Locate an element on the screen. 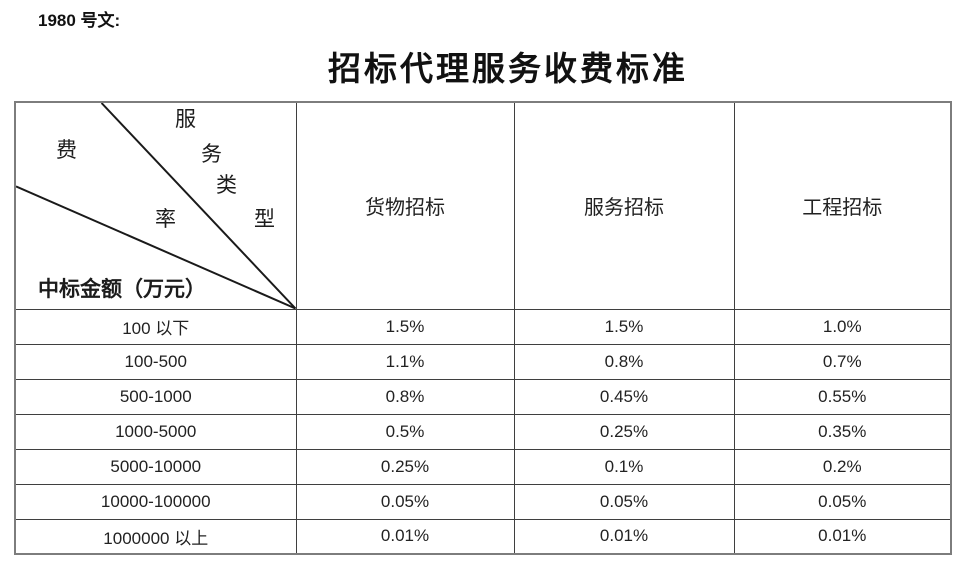  column-header-goods-tender: 货物招标 is located at coordinates (405, 205).